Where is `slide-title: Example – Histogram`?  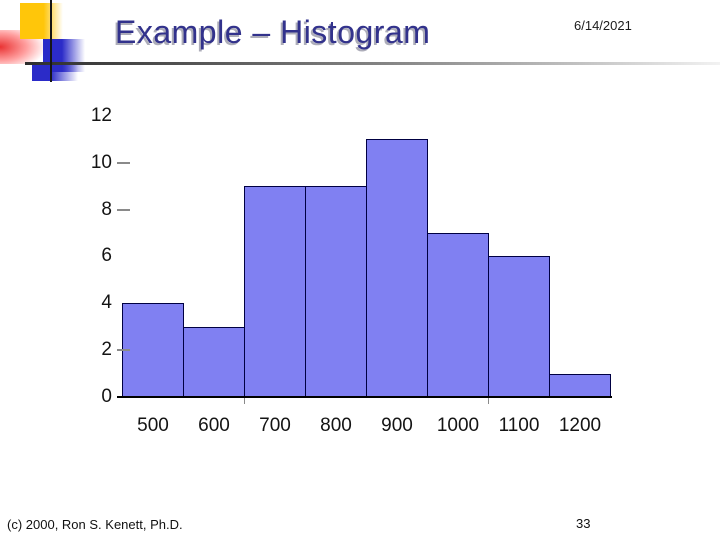 slide-title: Example – Histogram is located at coordinates (273, 32).